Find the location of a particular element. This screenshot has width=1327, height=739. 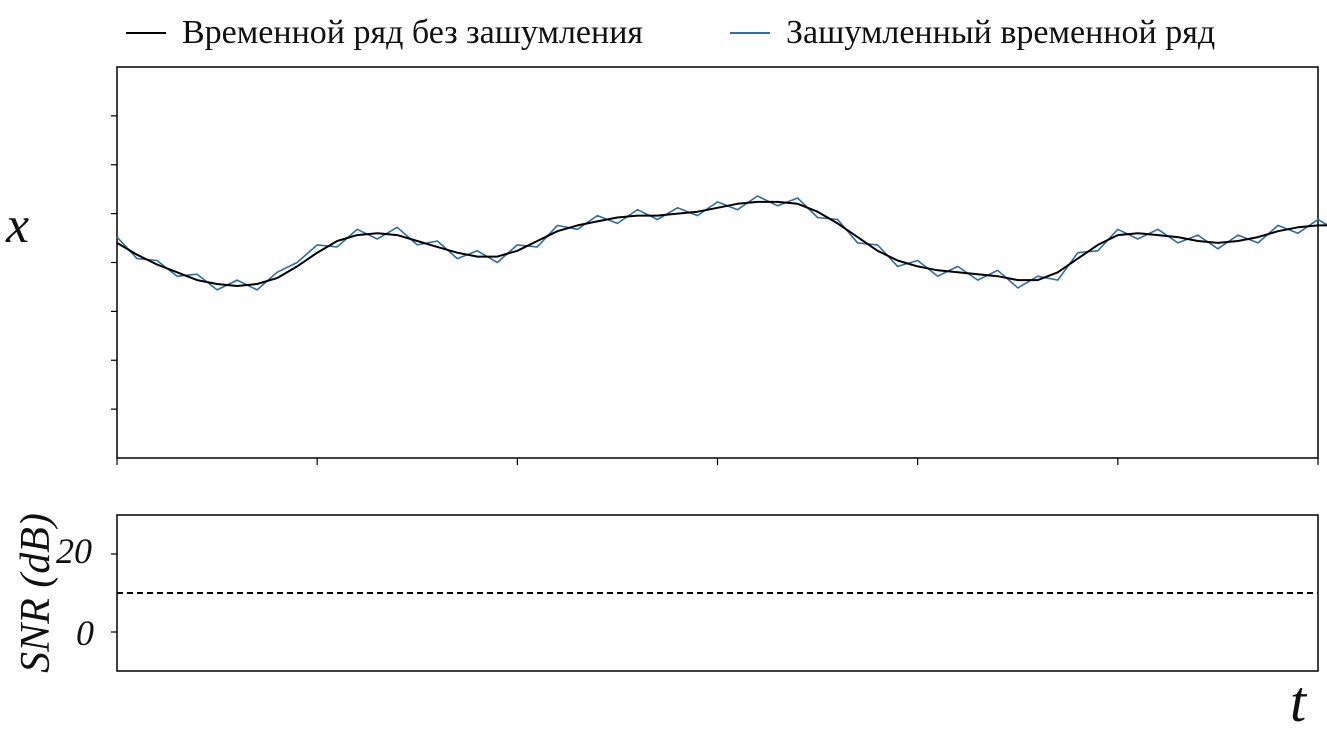

legend-label-noisy: Зашумленный временной ряд is located at coordinates (1001, 32).